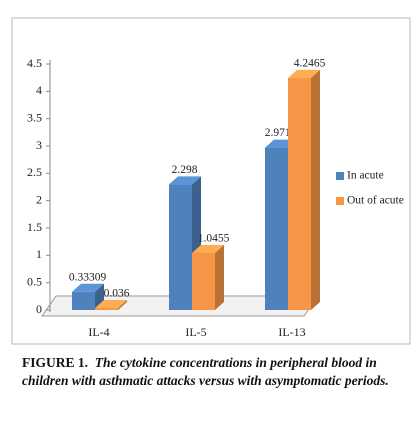 The width and height of the screenshot is (420, 421). What do you see at coordinates (34, 117) in the screenshot?
I see `y-tick-label: 3.5` at bounding box center [34, 117].